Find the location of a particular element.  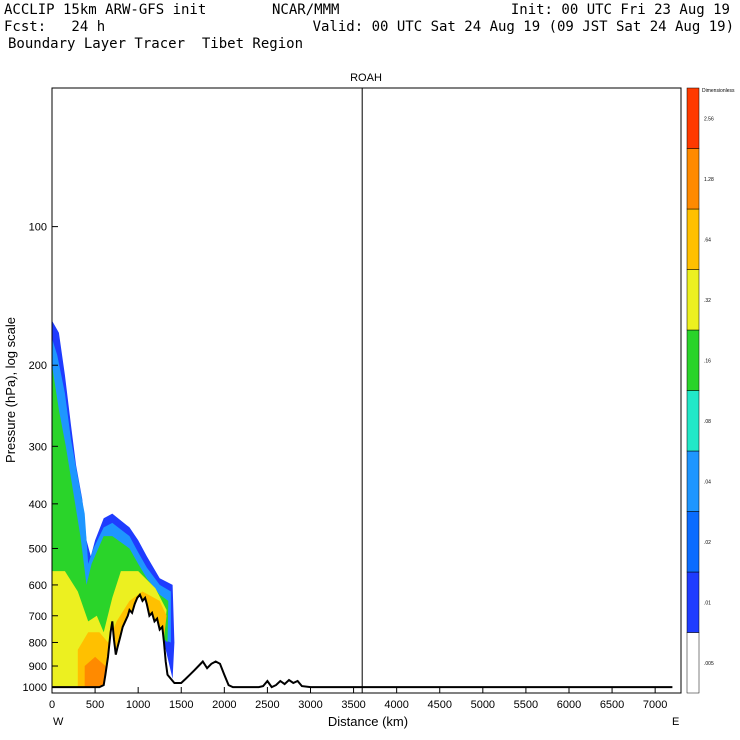

x-tick-label: 2500 is located at coordinates (267, 705).